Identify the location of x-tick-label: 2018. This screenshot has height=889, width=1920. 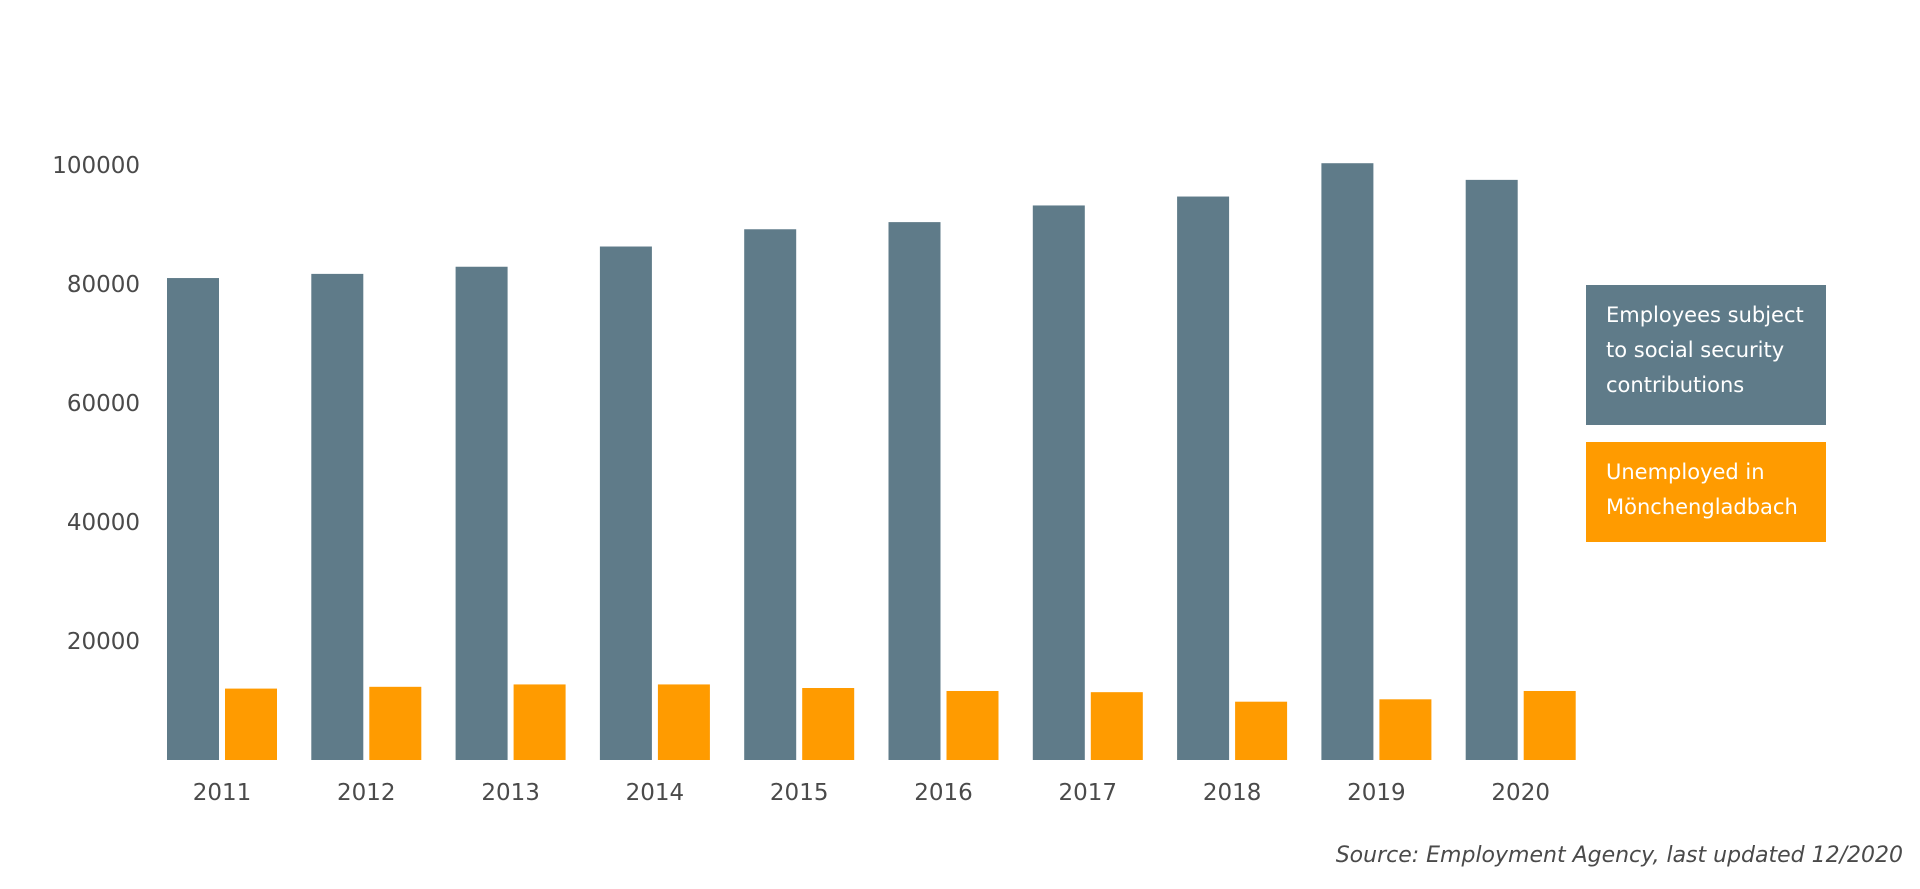
(1232, 793).